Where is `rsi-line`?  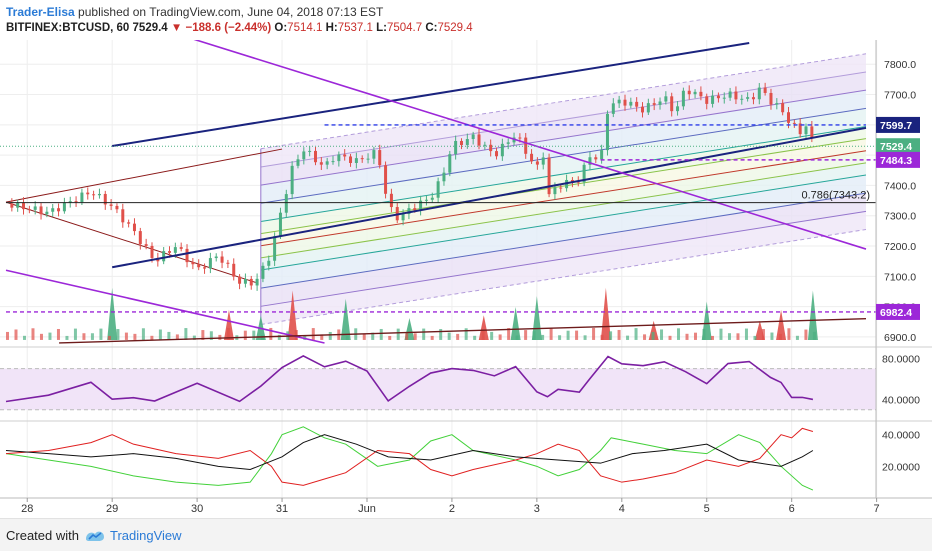 rsi-line is located at coordinates (409, 378).